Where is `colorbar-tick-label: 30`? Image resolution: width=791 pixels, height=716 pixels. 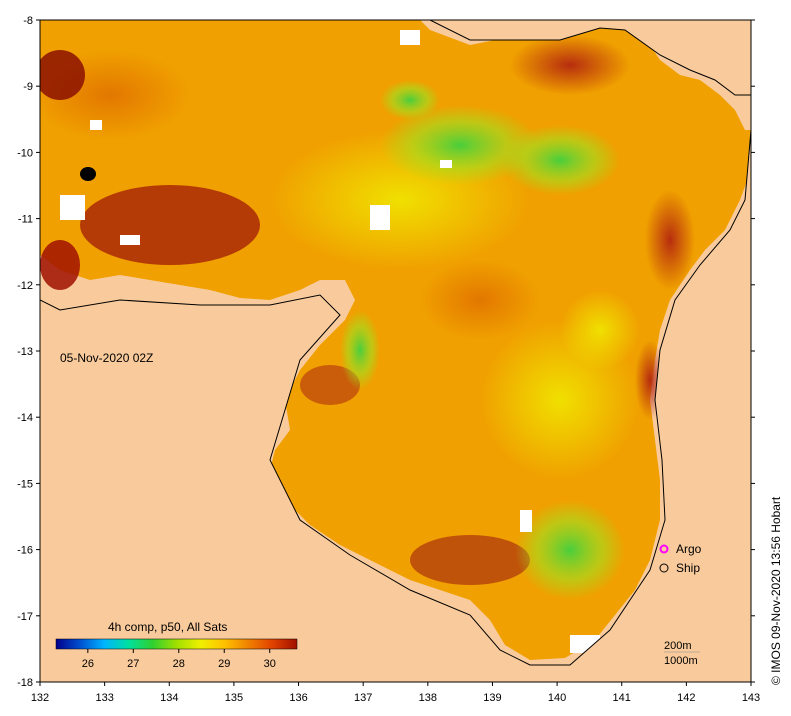 colorbar-tick-label: 30 is located at coordinates (270, 664).